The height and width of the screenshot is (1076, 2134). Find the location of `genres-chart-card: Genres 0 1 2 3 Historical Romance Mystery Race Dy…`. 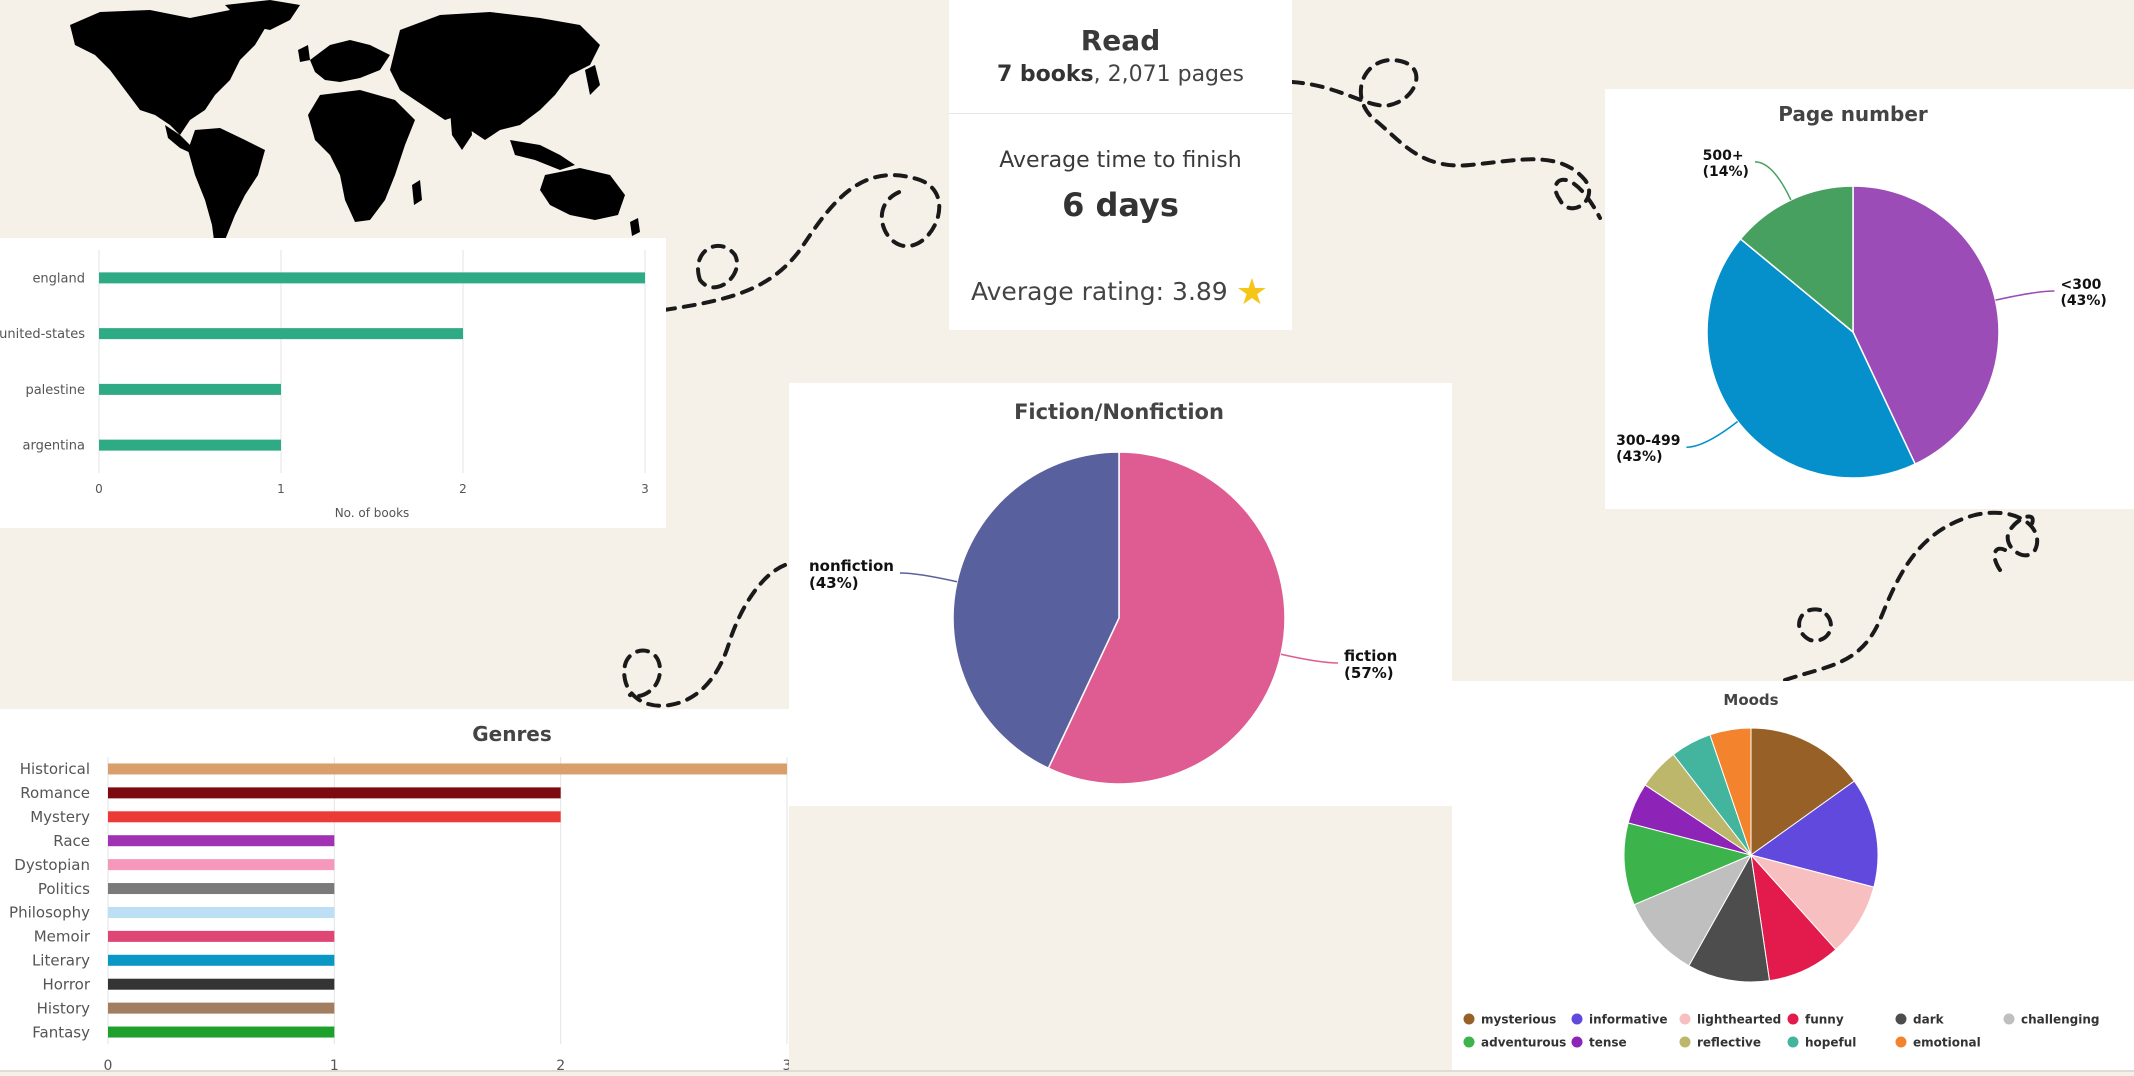

genres-chart-card: Genres 0 1 2 3 Historical Romance Mystery Race Dy… is located at coordinates (395, 891).